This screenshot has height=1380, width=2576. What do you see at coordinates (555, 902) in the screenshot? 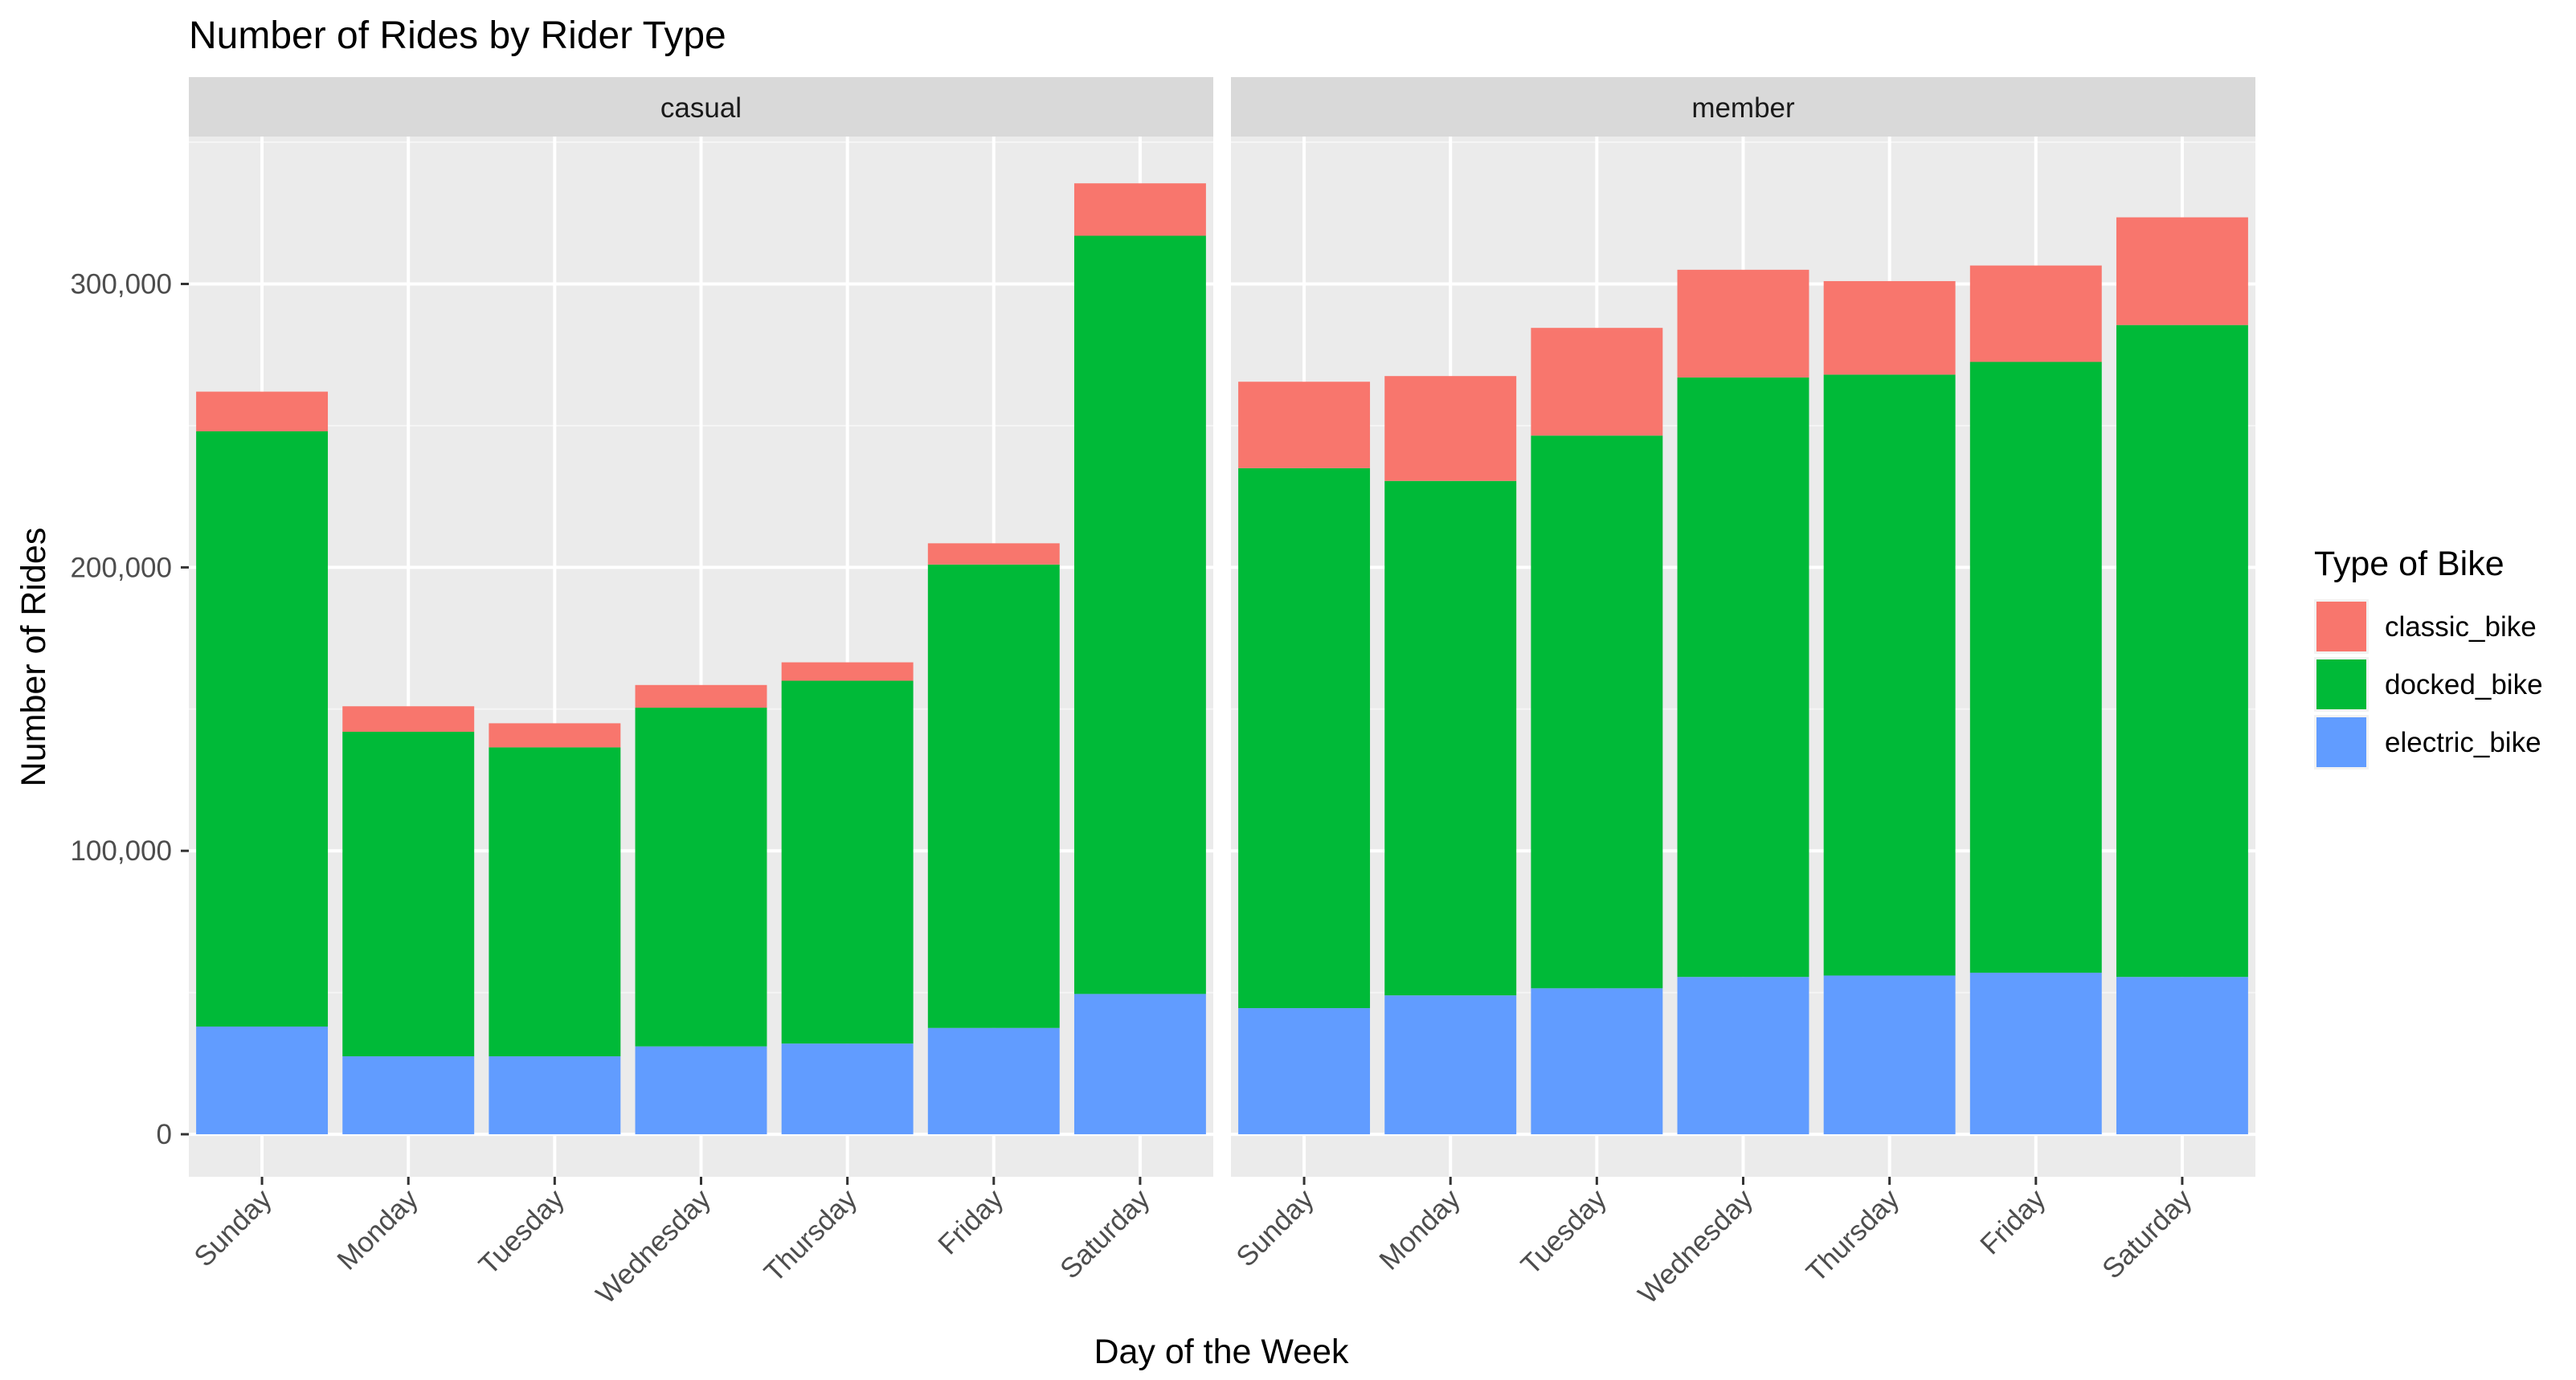
I see `bar-casual-tuesday-docked-bike` at bounding box center [555, 902].